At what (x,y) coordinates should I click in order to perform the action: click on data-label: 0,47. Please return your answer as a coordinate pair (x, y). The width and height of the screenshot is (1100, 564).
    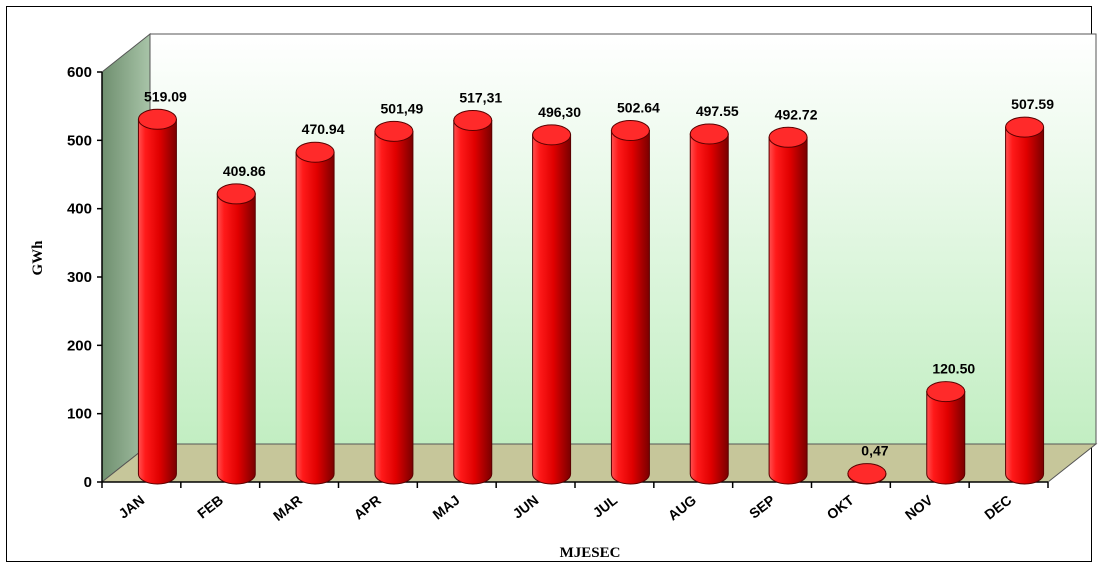
    Looking at the image, I should click on (874, 451).